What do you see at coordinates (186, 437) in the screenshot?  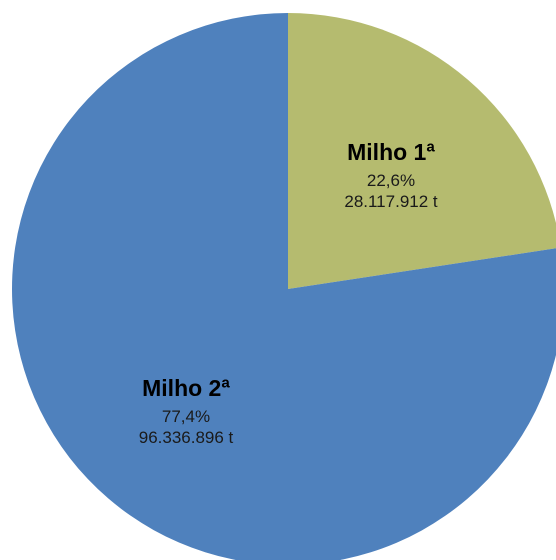 I see `slice-value-label-milho-2: 96.336.896 t` at bounding box center [186, 437].